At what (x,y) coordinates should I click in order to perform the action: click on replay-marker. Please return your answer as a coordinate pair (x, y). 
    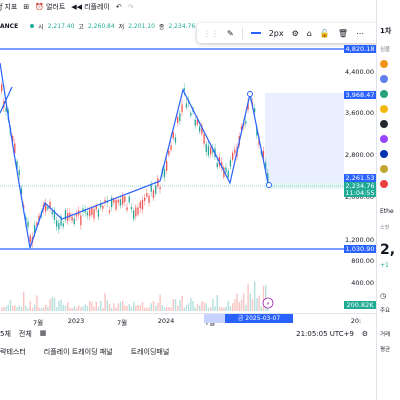
    Looking at the image, I should click on (268, 303).